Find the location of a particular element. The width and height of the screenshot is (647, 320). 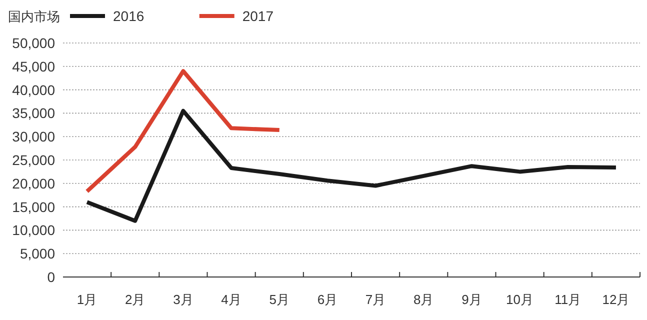

x-tick-label: 3月 is located at coordinates (183, 299).